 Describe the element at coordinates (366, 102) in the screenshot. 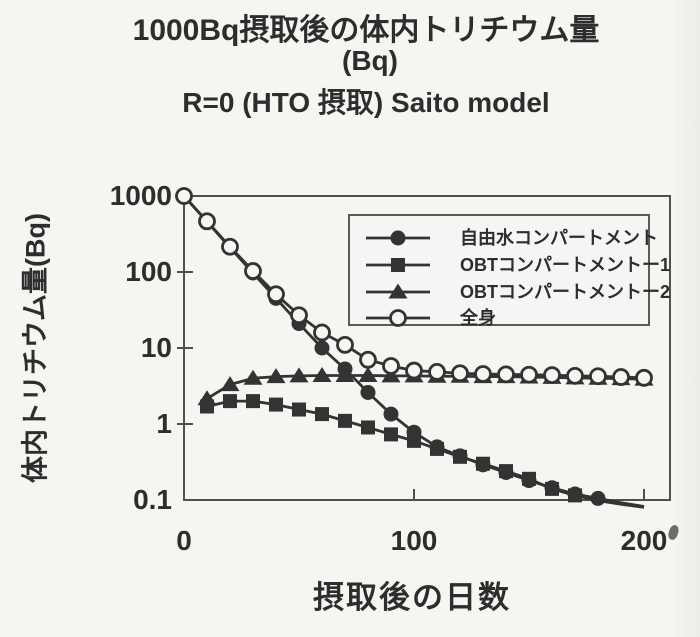

I see `chart-subtitle-model: R=0 (HTO 摂取) Saito model` at that location.